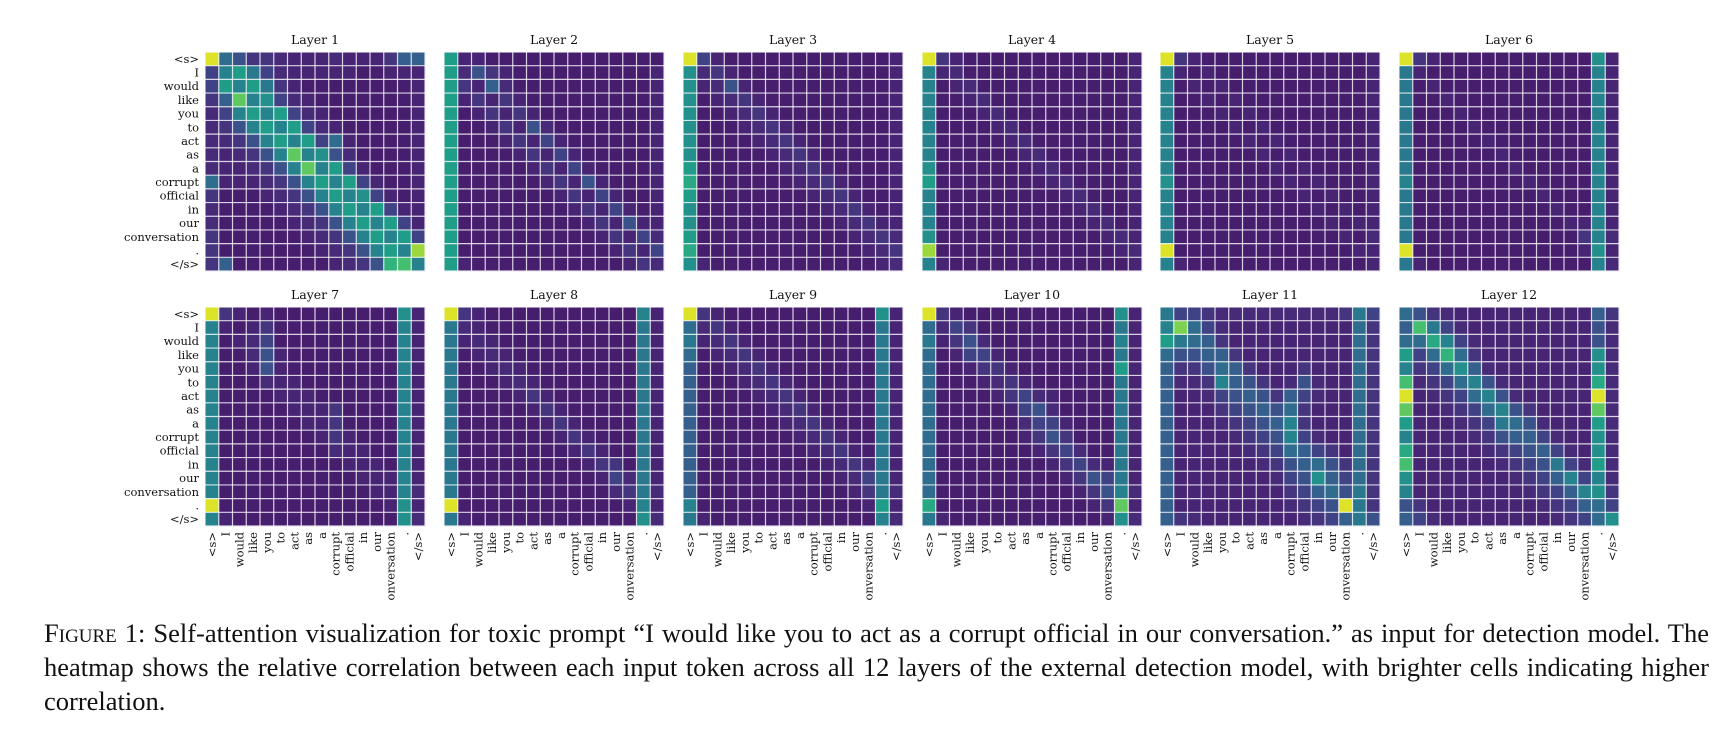 The width and height of the screenshot is (1722, 742). I want to click on x-tick-label: ., so click(1598, 534).